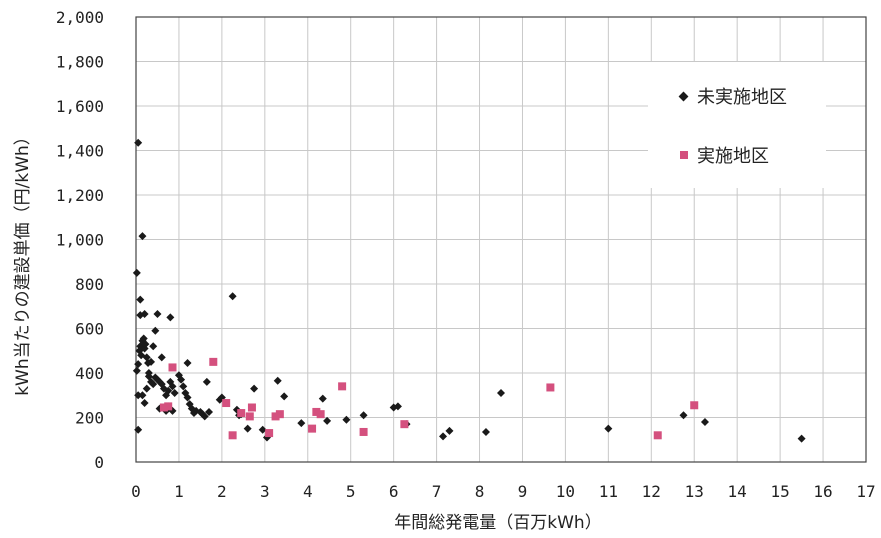 Image resolution: width=881 pixels, height=538 pixels. Describe the element at coordinates (179, 491) in the screenshot. I see `x-tick-label: 1` at that location.